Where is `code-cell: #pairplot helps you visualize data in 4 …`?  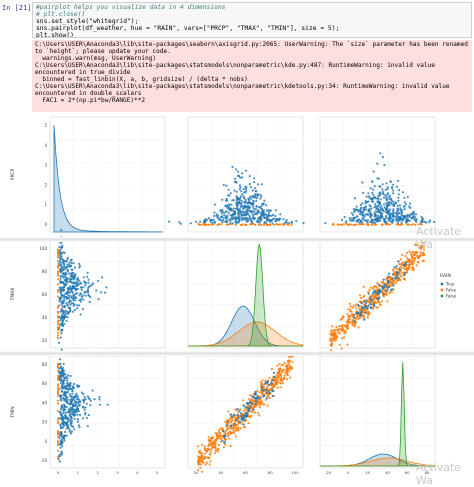
code-cell: #pairplot helps you visualize data in 4 … is located at coordinates (252, 20).